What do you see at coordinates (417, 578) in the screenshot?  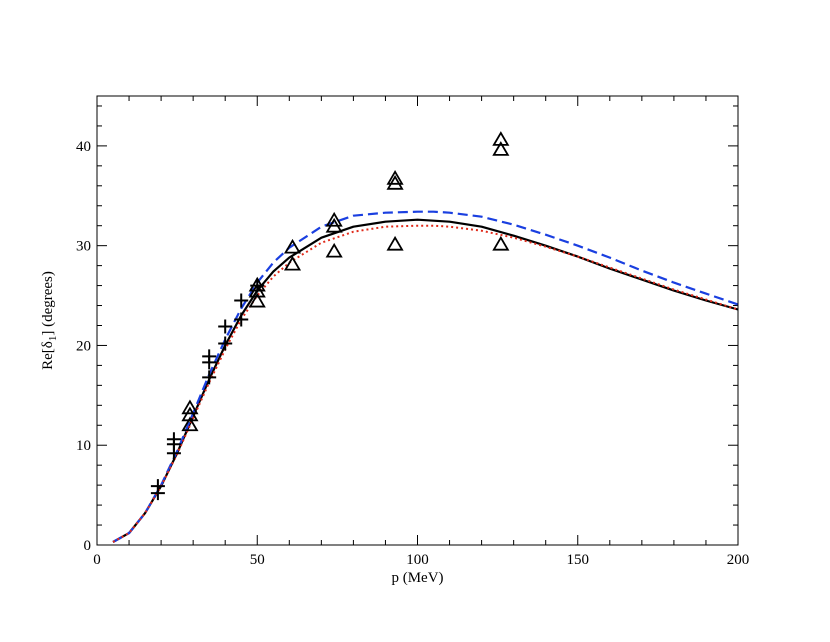 I see `x-axis-label: p (MeV)` at bounding box center [417, 578].